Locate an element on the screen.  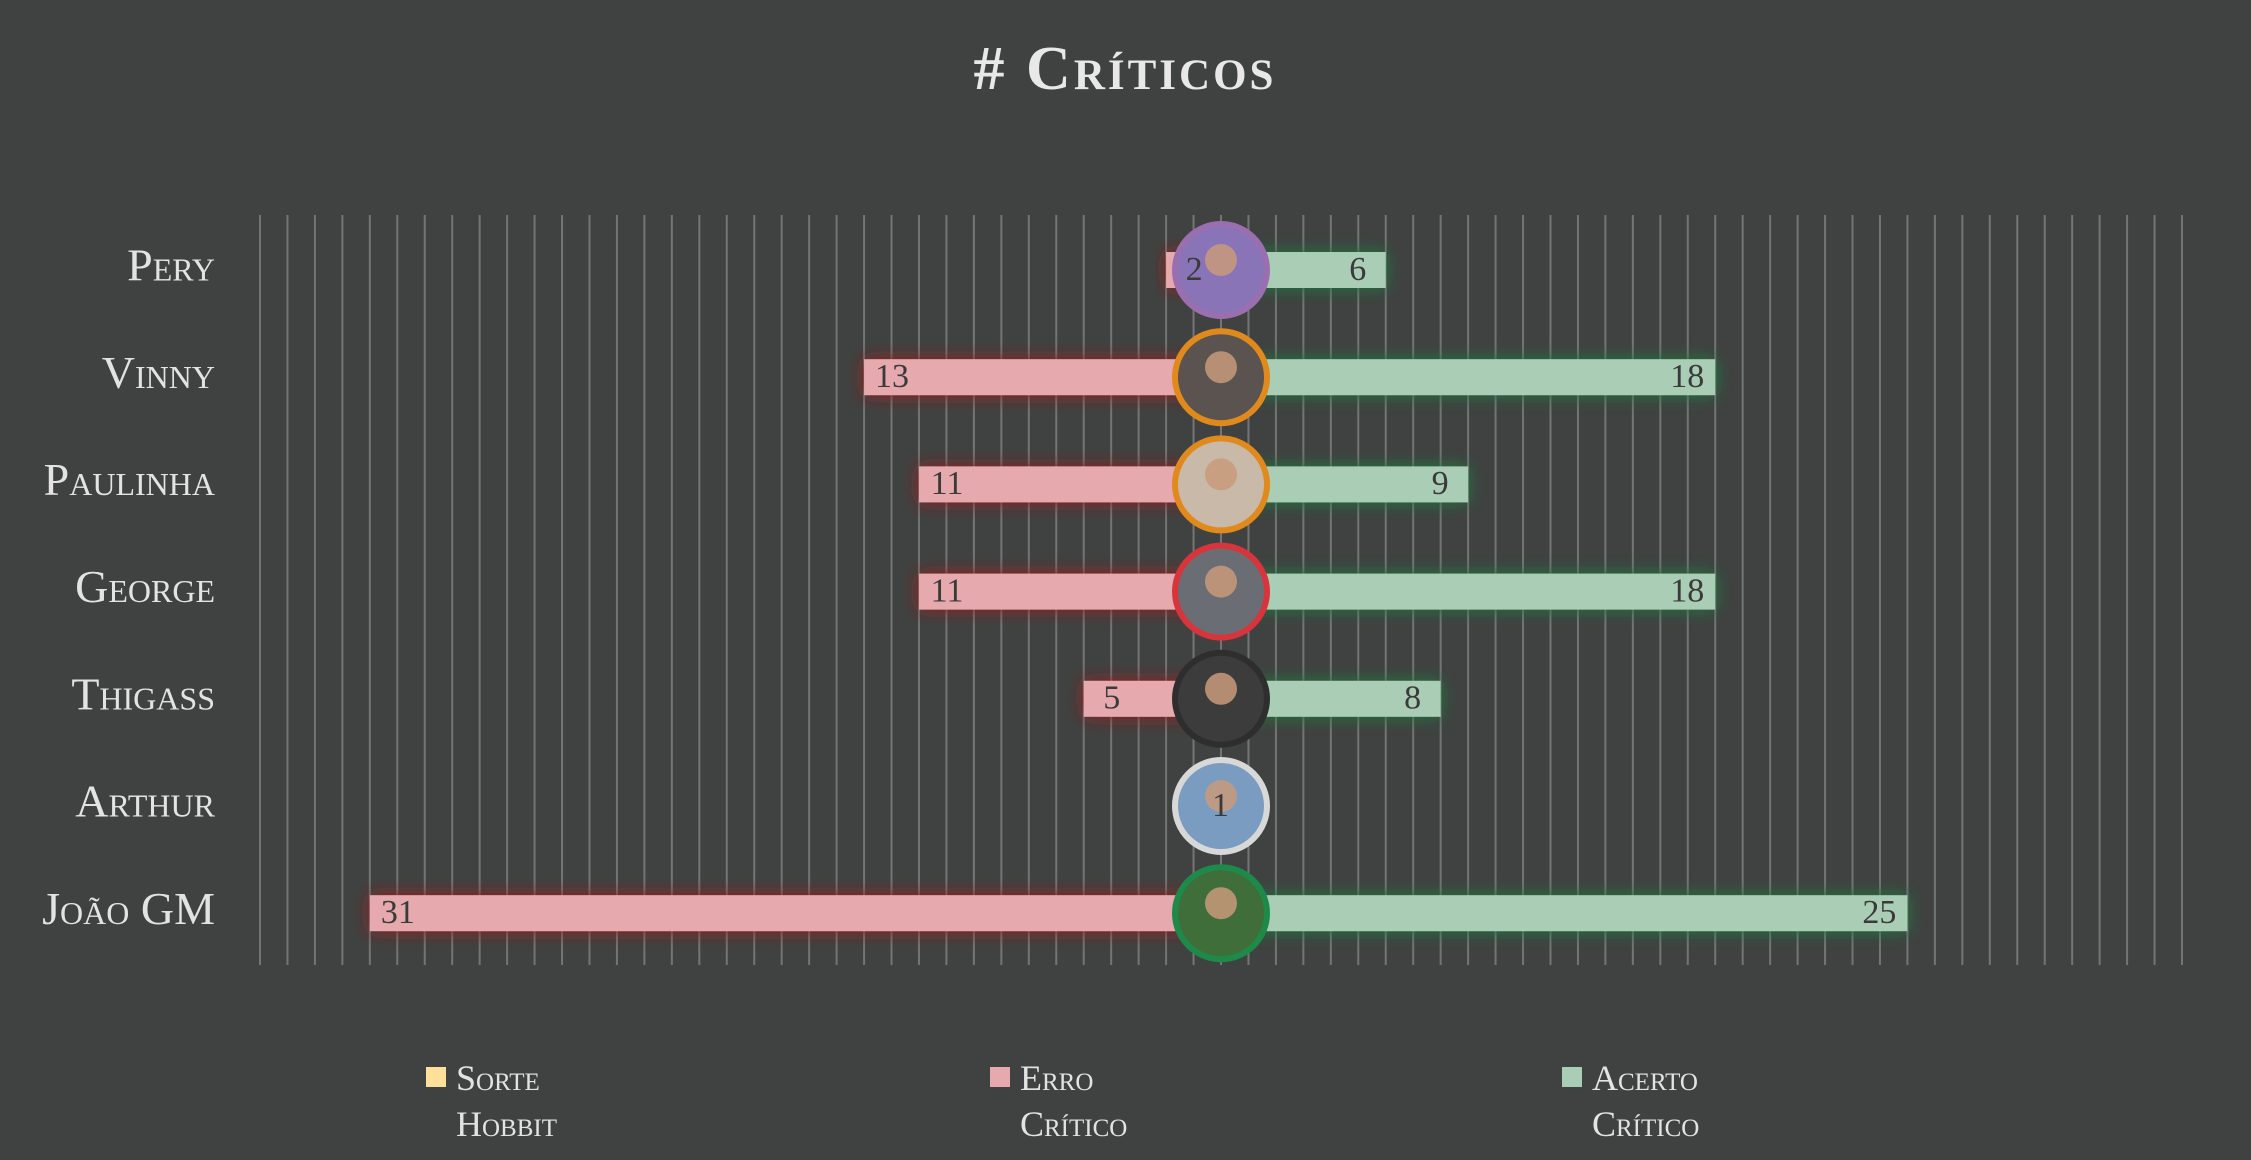
legend-item: Sorte Hobbit is located at coordinates (511, 1101).